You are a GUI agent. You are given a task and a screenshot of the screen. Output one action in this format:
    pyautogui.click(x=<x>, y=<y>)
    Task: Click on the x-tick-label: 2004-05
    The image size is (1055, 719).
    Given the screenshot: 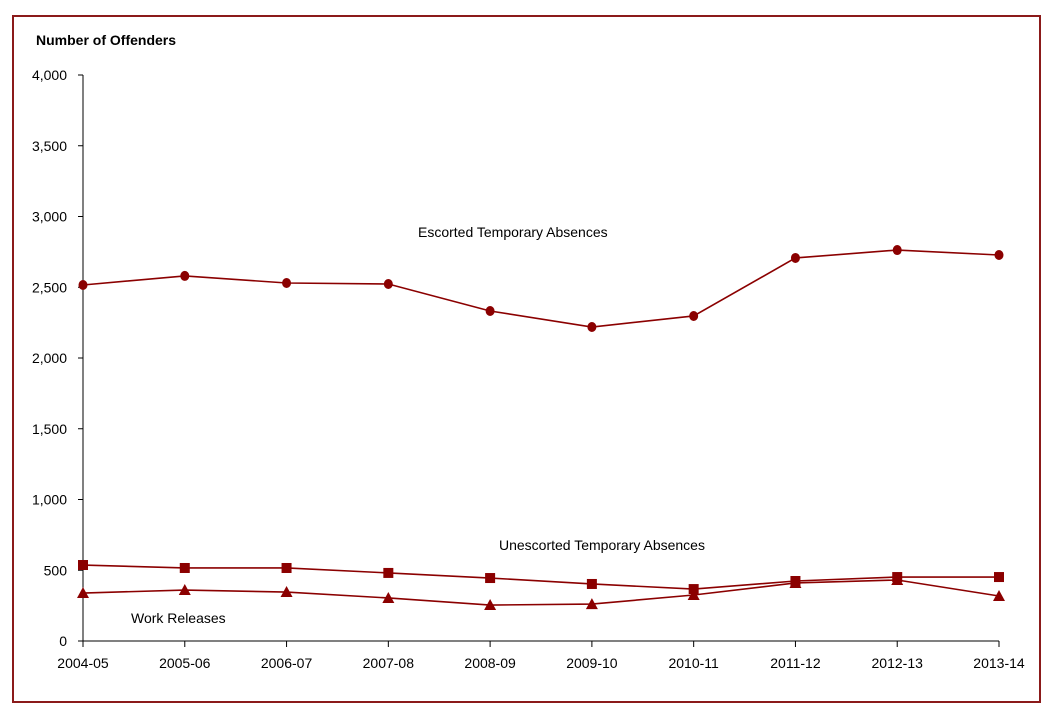 What is the action you would take?
    pyautogui.click(x=83, y=663)
    